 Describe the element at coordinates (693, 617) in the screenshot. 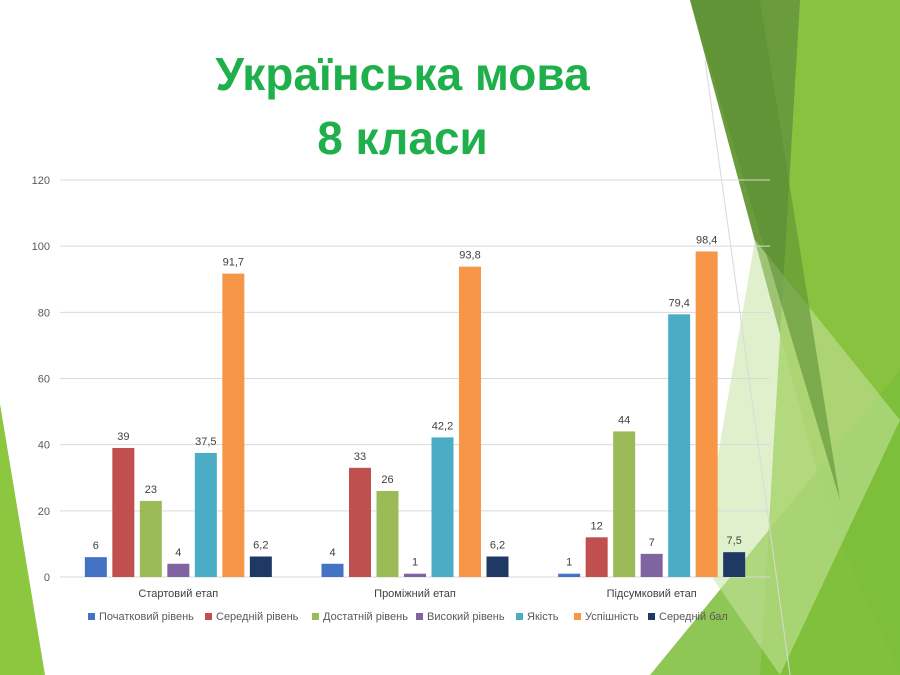

I see `legend-label: Середній бал` at that location.